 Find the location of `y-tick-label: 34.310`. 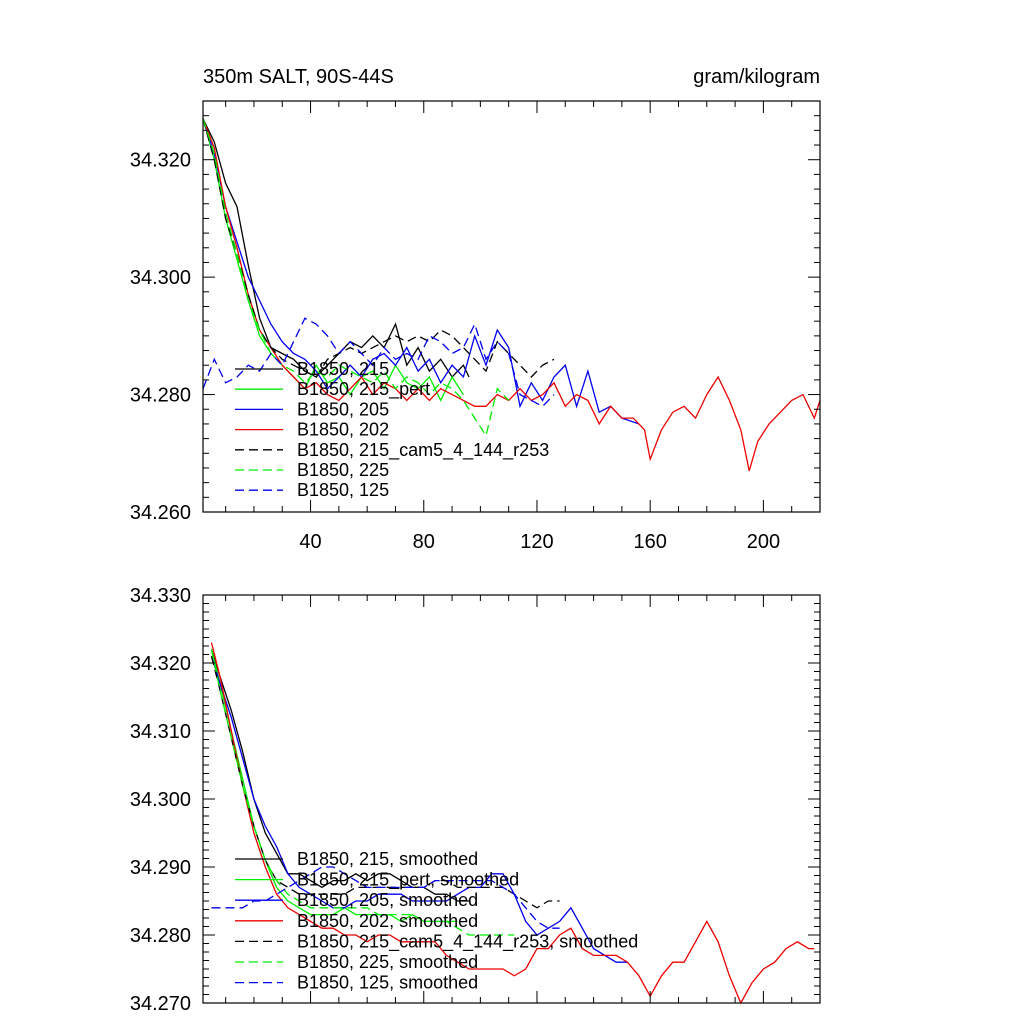

y-tick-label: 34.310 is located at coordinates (160, 732).